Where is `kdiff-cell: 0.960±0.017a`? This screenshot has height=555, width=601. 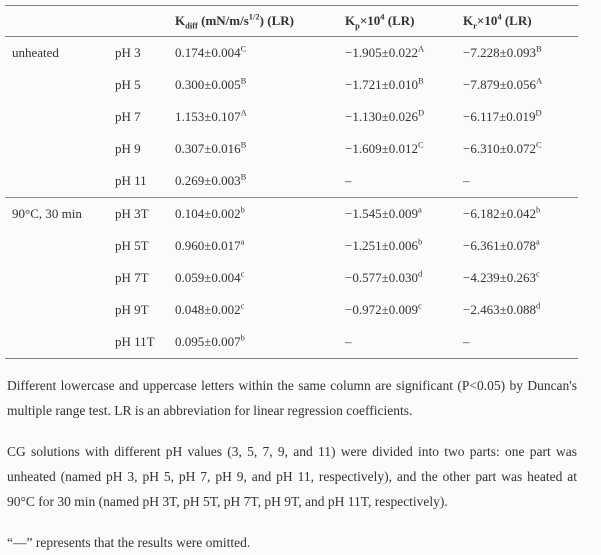 kdiff-cell: 0.960±0.017a is located at coordinates (210, 244).